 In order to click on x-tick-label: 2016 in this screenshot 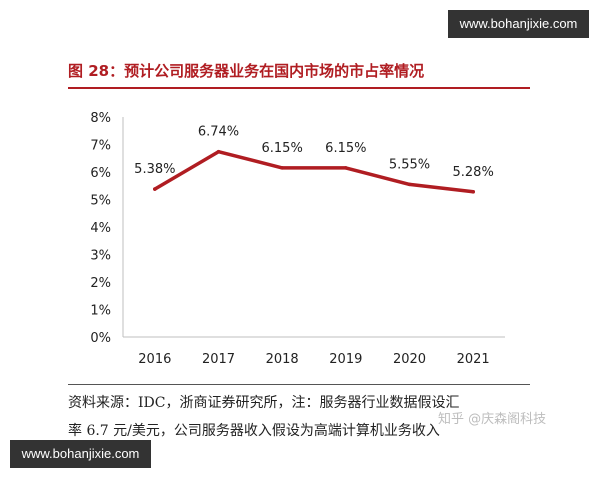, I will do `click(154, 359)`.